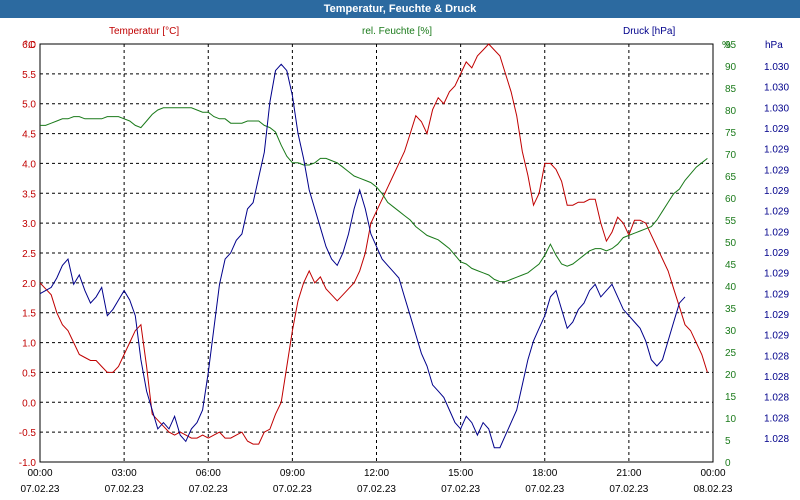  Describe the element at coordinates (731, 375) in the screenshot. I see `tick-mid: 20` at that location.